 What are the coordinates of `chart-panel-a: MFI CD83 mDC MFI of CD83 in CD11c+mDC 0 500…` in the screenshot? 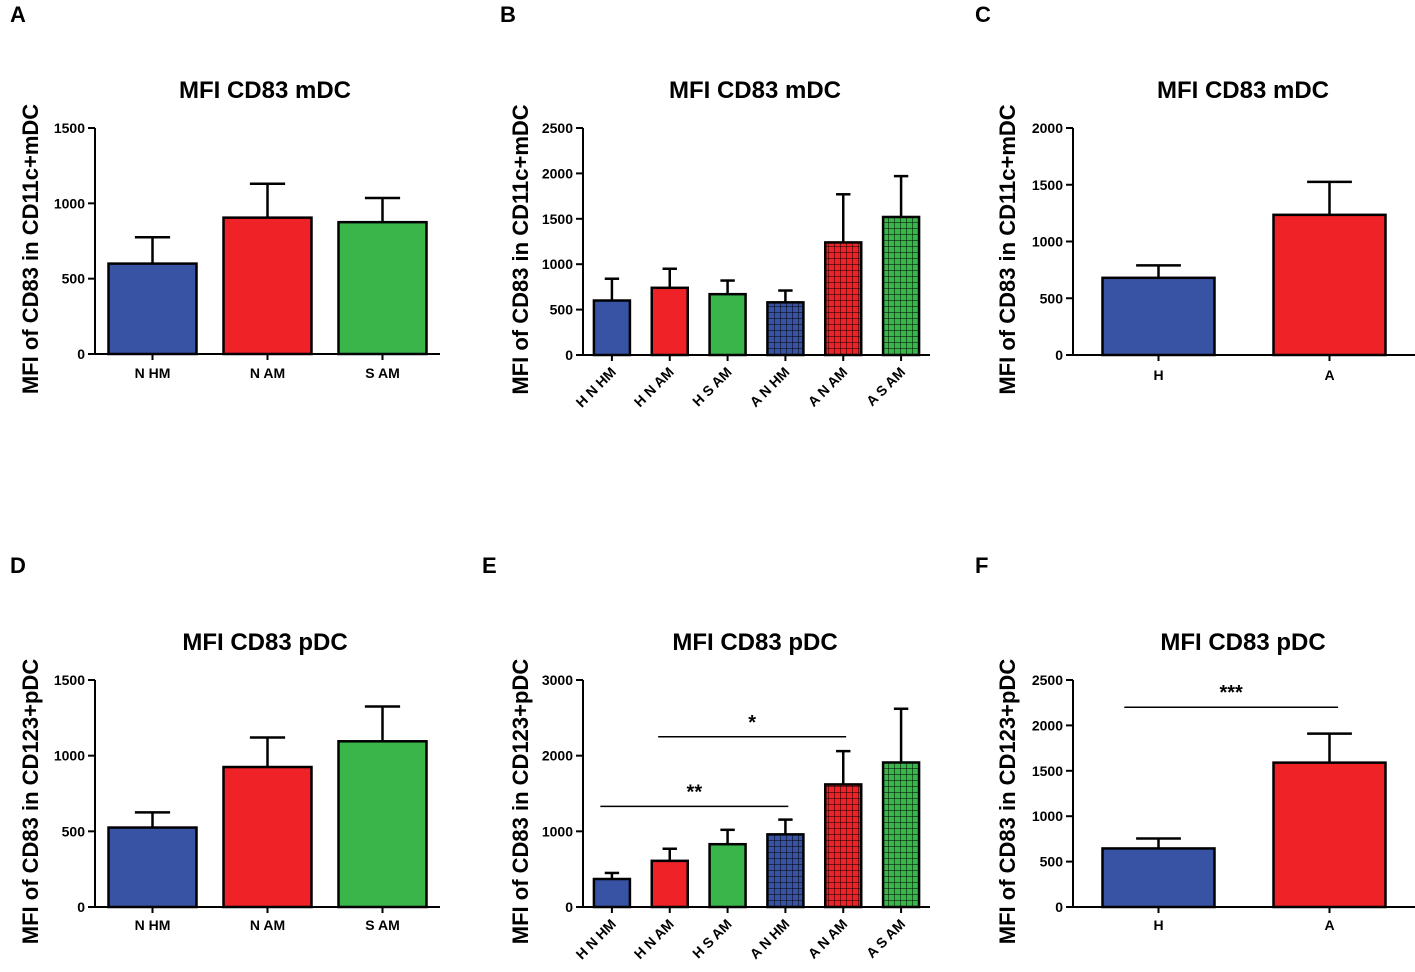 It's located at (229, 235).